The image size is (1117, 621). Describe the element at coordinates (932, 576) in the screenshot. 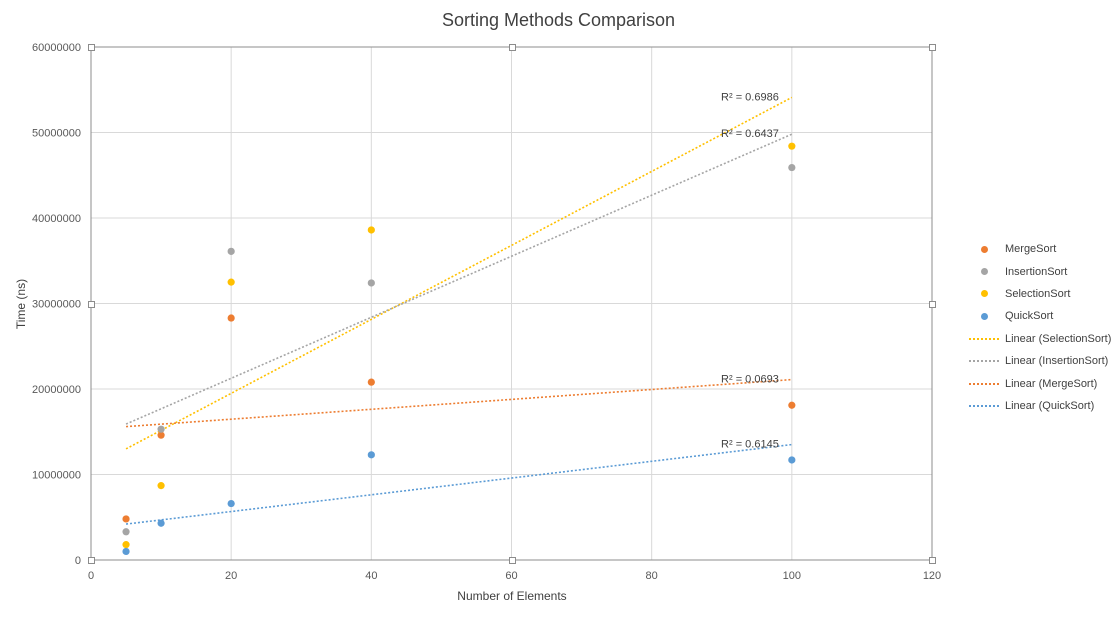

I see `x-tick-label: 120` at that location.